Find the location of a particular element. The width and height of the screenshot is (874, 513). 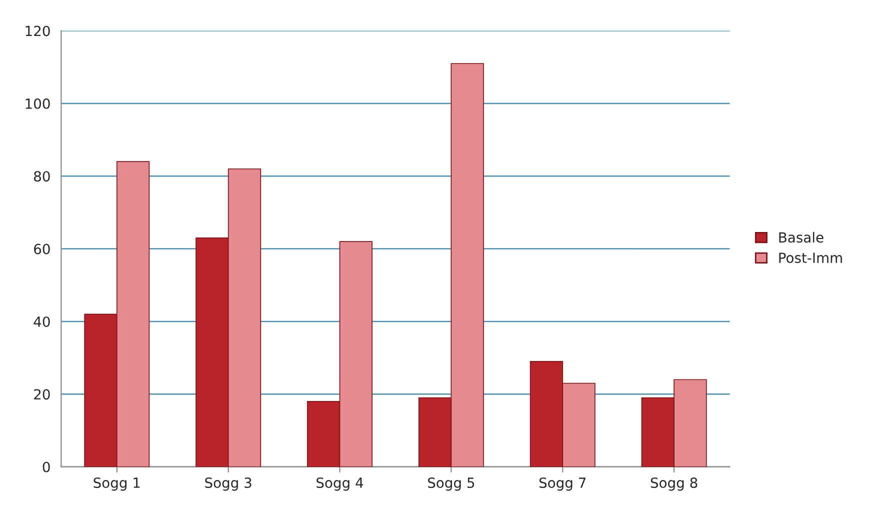

x-tick-label: Sogg 7 is located at coordinates (562, 484).